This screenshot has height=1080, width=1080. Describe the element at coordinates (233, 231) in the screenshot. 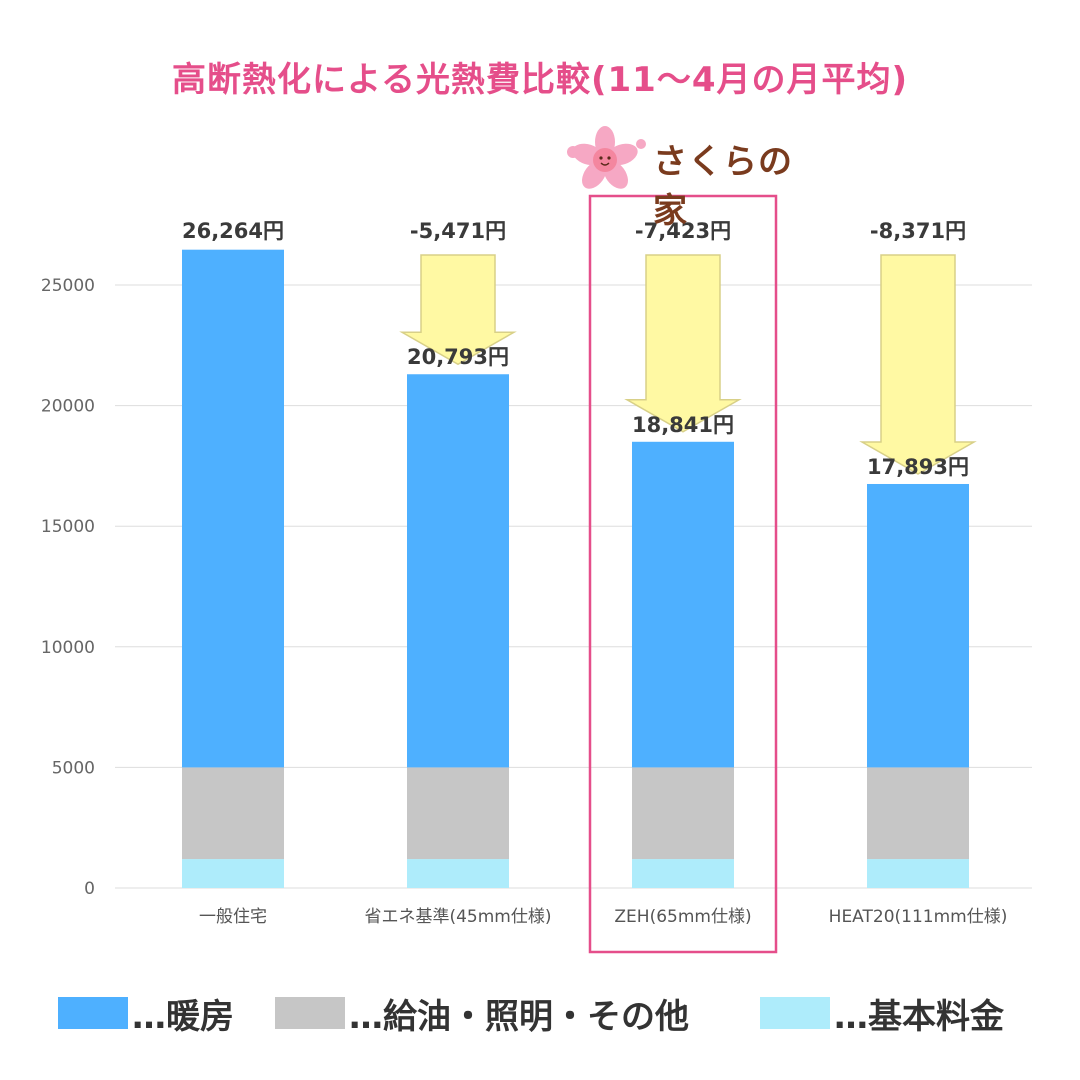

I see `total-label: 26,264円` at that location.